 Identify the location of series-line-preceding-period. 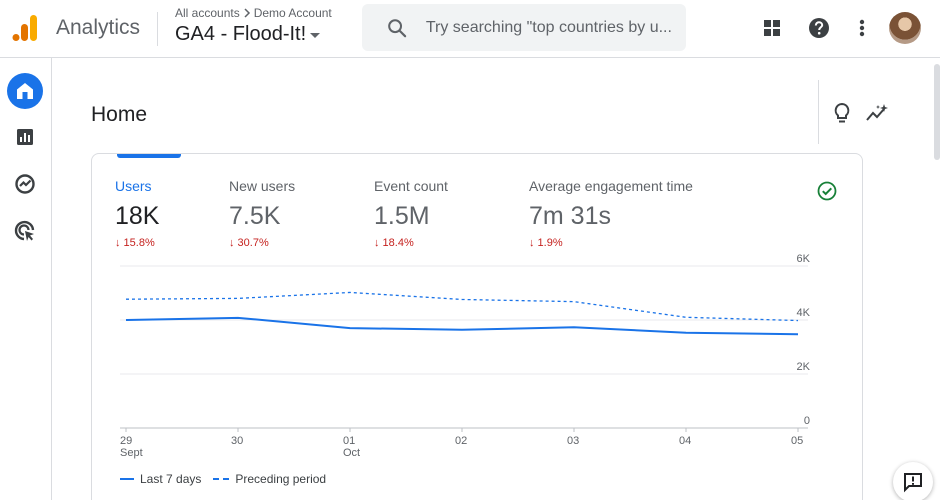
(462, 306).